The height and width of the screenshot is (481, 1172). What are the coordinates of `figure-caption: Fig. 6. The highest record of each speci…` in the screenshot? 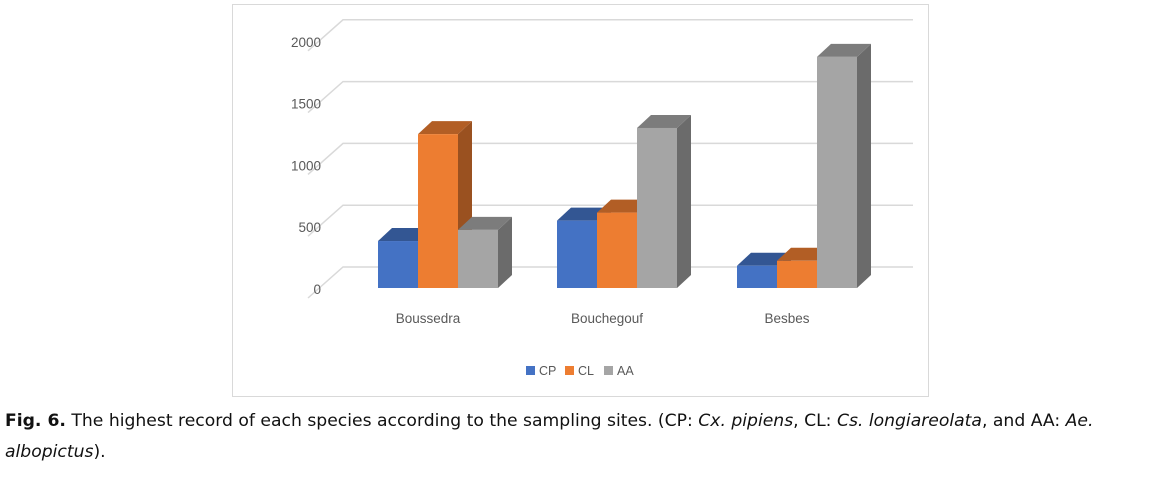 It's located at (586, 437).